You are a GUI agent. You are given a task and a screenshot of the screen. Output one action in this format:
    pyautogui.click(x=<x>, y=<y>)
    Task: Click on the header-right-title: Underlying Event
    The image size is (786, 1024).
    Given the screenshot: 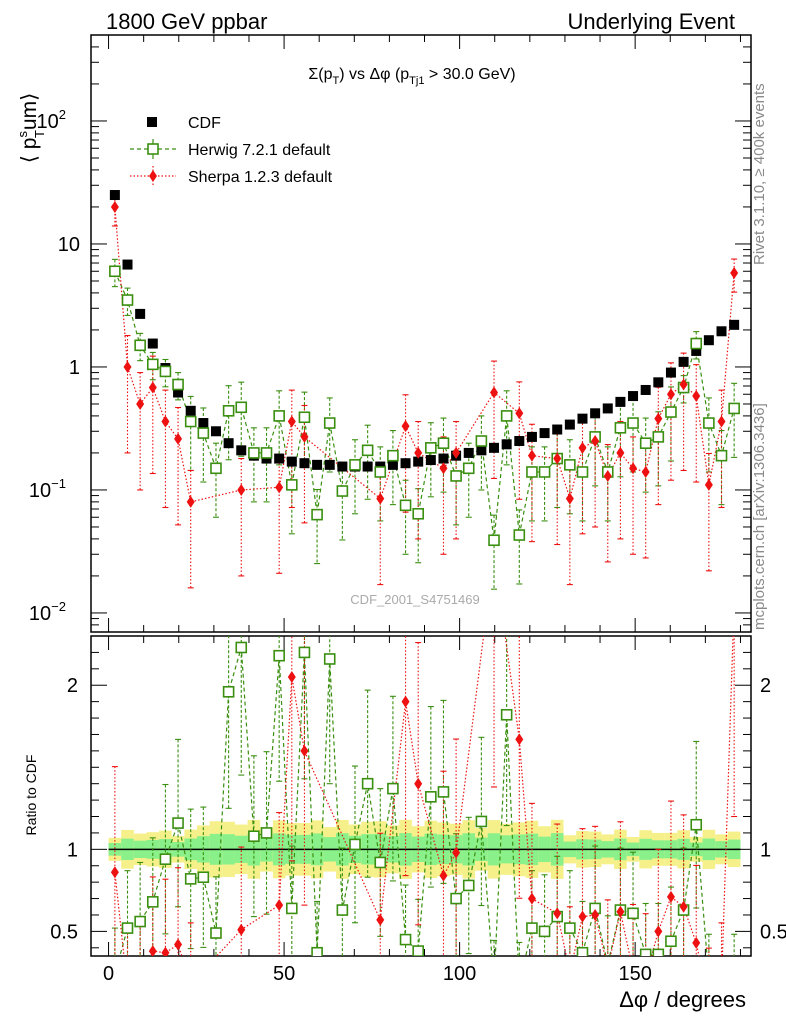 What is the action you would take?
    pyautogui.click(x=651, y=21)
    